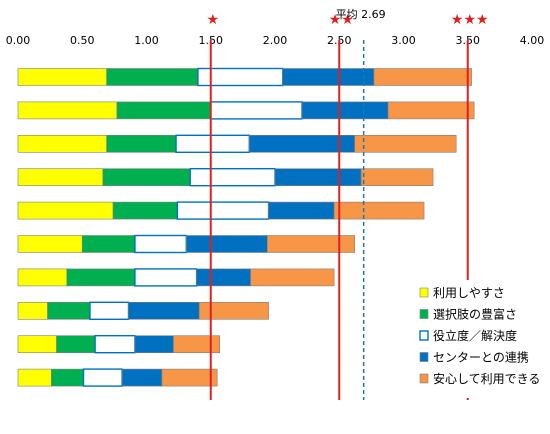 The image size is (550, 434). Describe the element at coordinates (212, 20) in the screenshot. I see `star-label: ★` at that location.